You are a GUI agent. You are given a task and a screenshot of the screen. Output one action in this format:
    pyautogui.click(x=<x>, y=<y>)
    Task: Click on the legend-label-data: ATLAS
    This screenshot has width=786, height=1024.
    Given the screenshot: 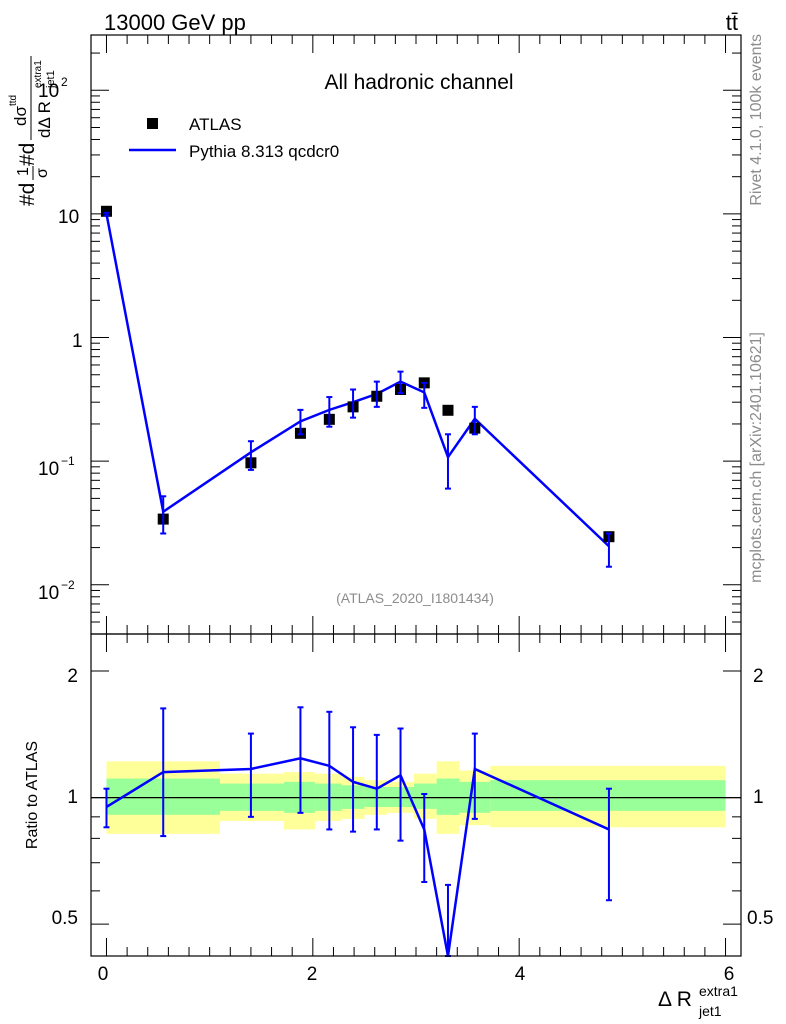 What is the action you would take?
    pyautogui.click(x=215, y=124)
    